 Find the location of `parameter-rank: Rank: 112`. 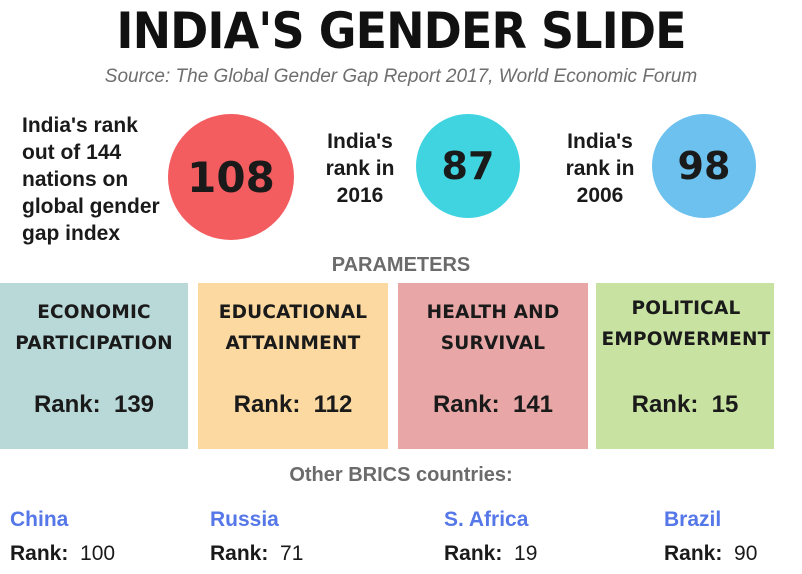

parameter-rank: Rank: 112 is located at coordinates (293, 405).